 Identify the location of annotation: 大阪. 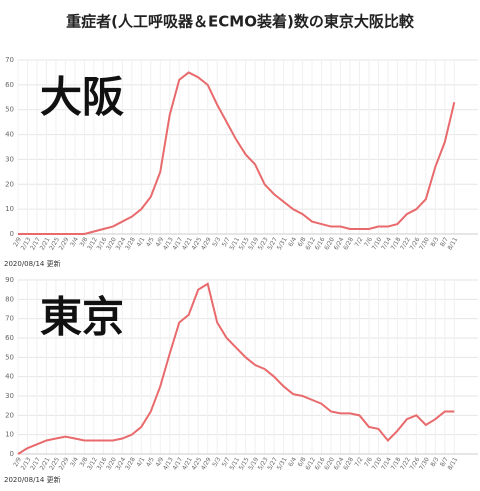
(82, 97).